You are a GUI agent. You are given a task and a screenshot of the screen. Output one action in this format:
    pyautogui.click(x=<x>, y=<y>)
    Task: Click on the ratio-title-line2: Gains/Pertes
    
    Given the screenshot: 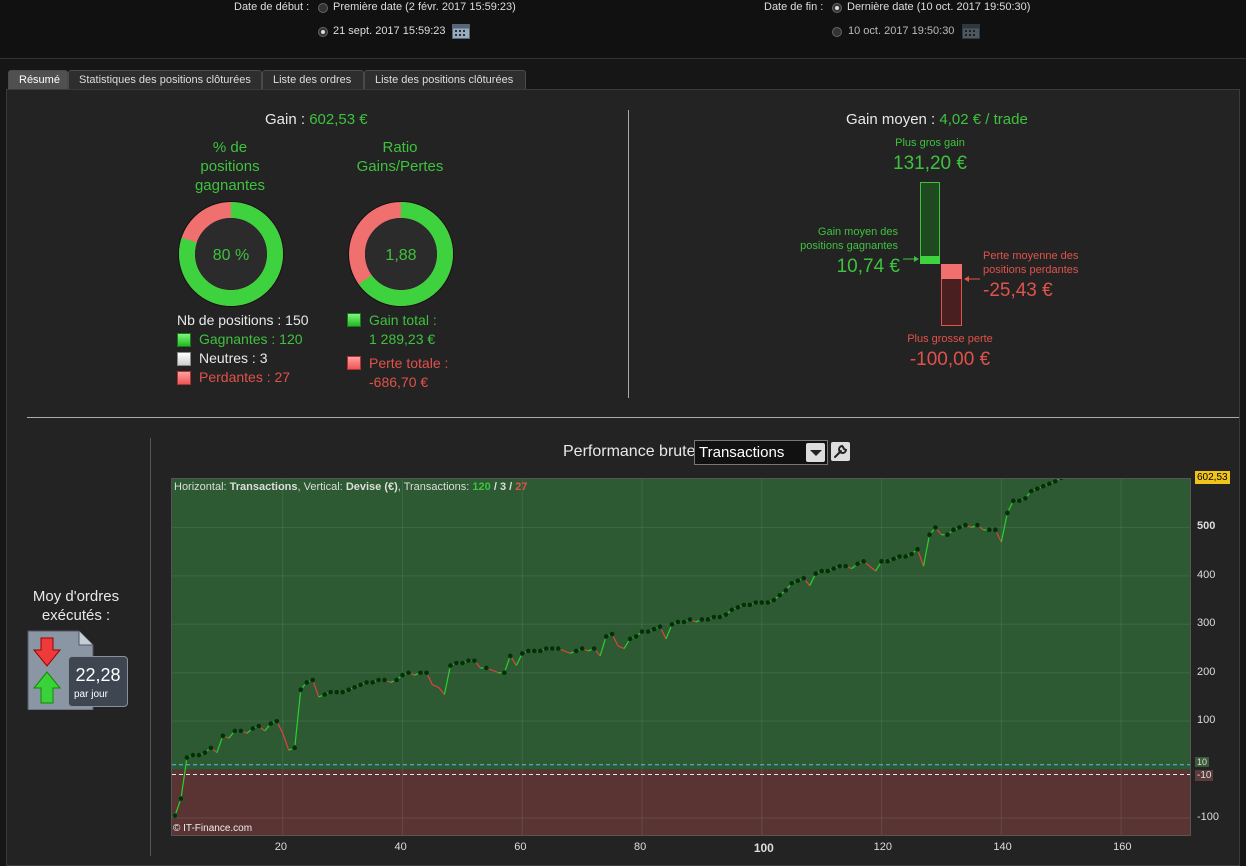 What is the action you would take?
    pyautogui.click(x=400, y=166)
    